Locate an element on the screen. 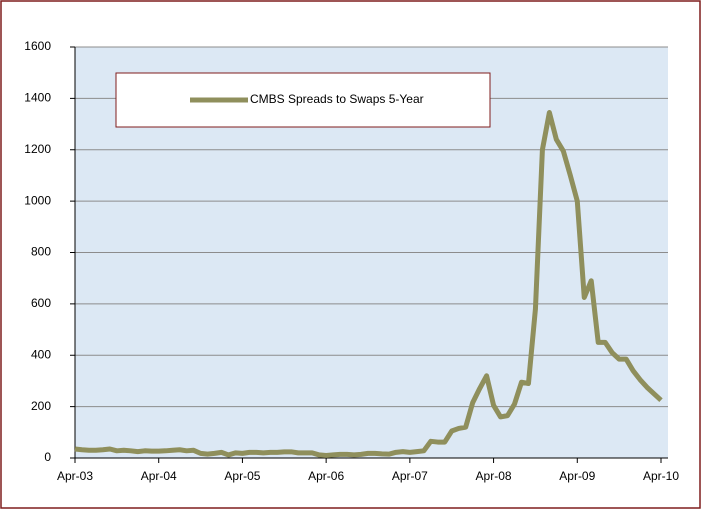 The width and height of the screenshot is (702, 510). legend-label: CMBS Spreads to Swaps 5-Year is located at coordinates (337, 99).